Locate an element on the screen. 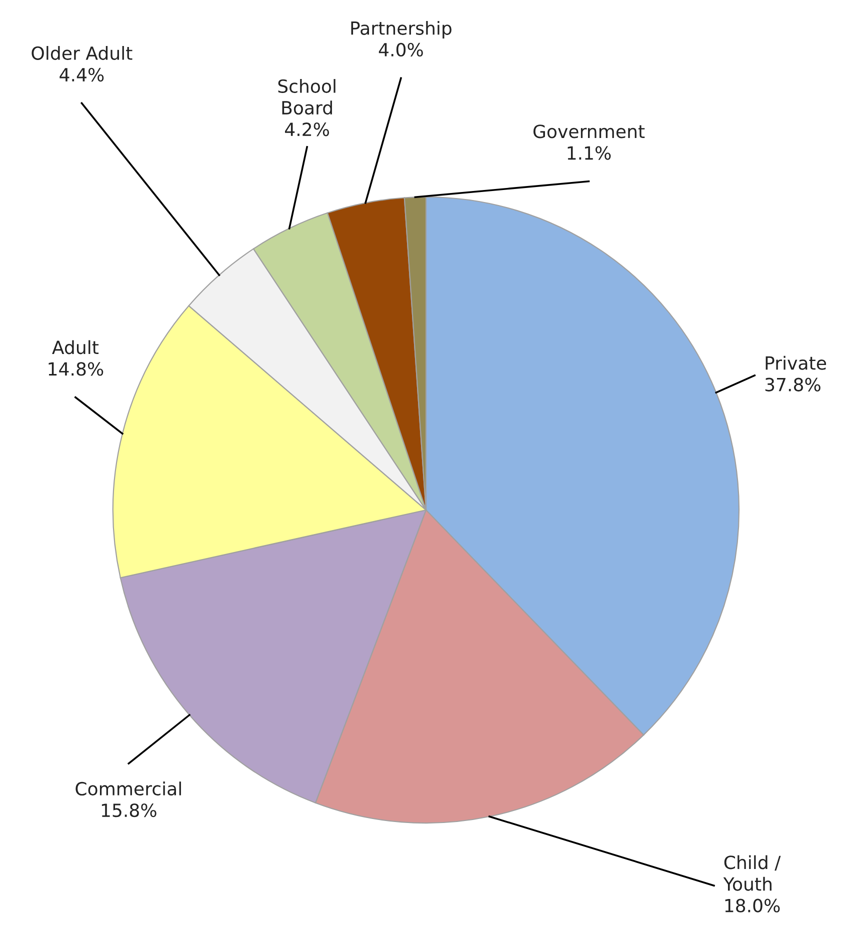  slice-label: Partnership is located at coordinates (401, 29).